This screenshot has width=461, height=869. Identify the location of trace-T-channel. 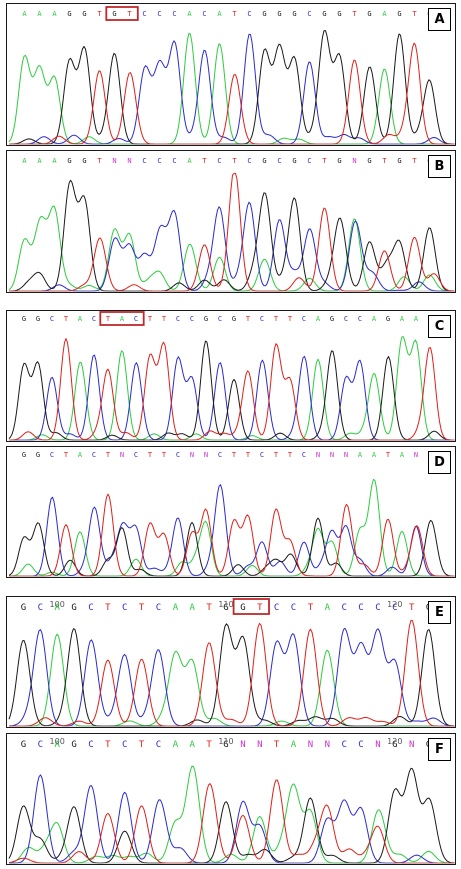
(231, 821).